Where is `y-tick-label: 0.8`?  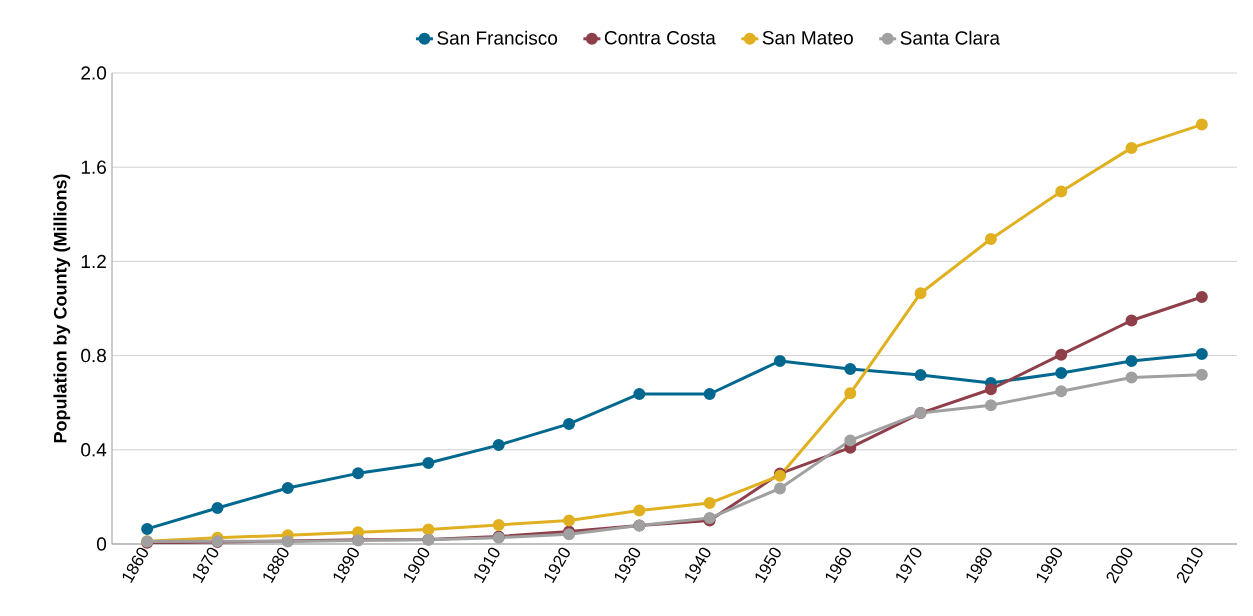 y-tick-label: 0.8 is located at coordinates (93, 355).